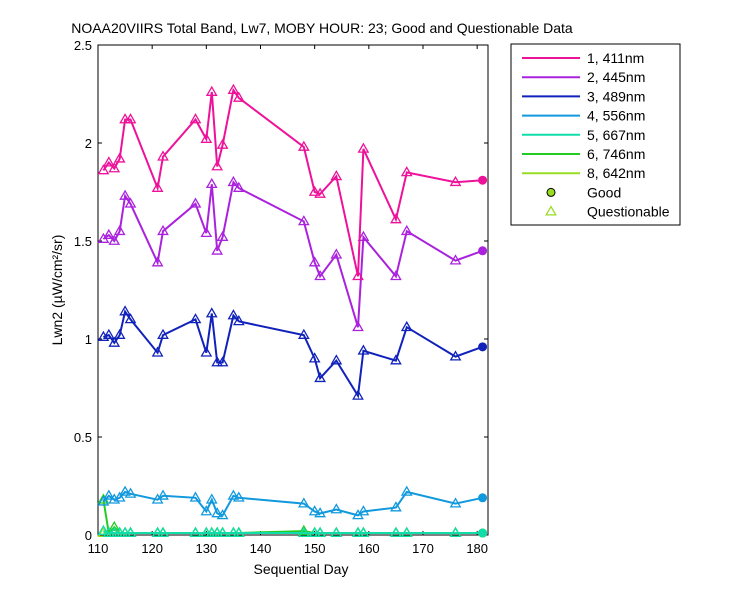 The width and height of the screenshot is (750, 600). What do you see at coordinates (98, 548) in the screenshot?
I see `x-tick-label: 110` at bounding box center [98, 548].